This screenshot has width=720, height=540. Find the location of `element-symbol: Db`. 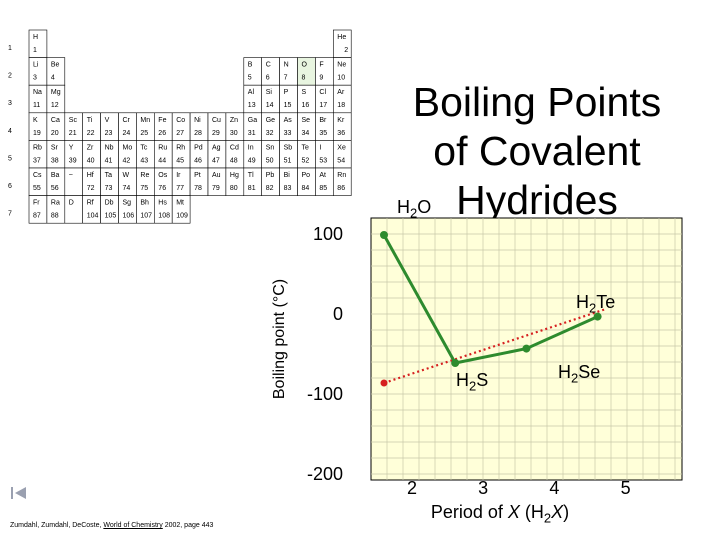

element-symbol: Db is located at coordinates (109, 203).